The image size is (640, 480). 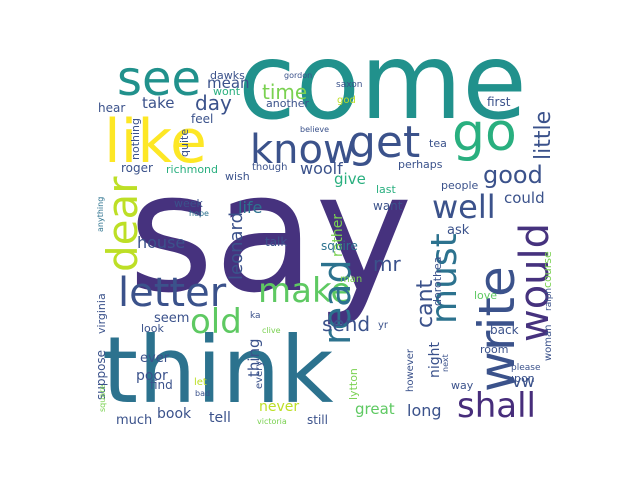 What do you see at coordinates (383, 325) in the screenshot?
I see `cloud-word: yr` at bounding box center [383, 325].